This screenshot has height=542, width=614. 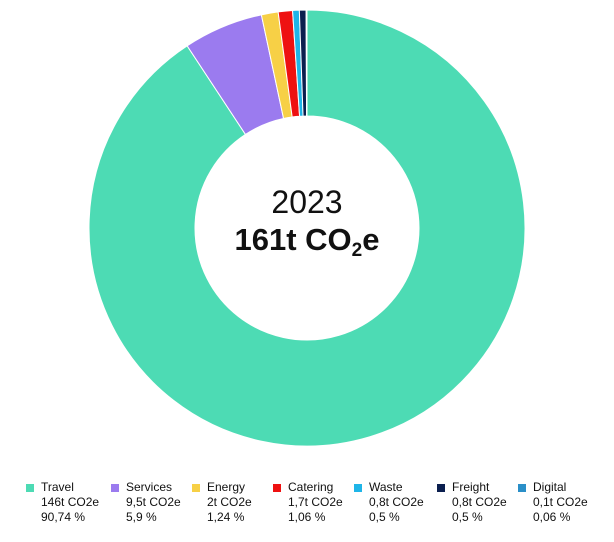 What do you see at coordinates (315, 502) in the screenshot?
I see `legend-amount: 1,7t CO2e` at bounding box center [315, 502].